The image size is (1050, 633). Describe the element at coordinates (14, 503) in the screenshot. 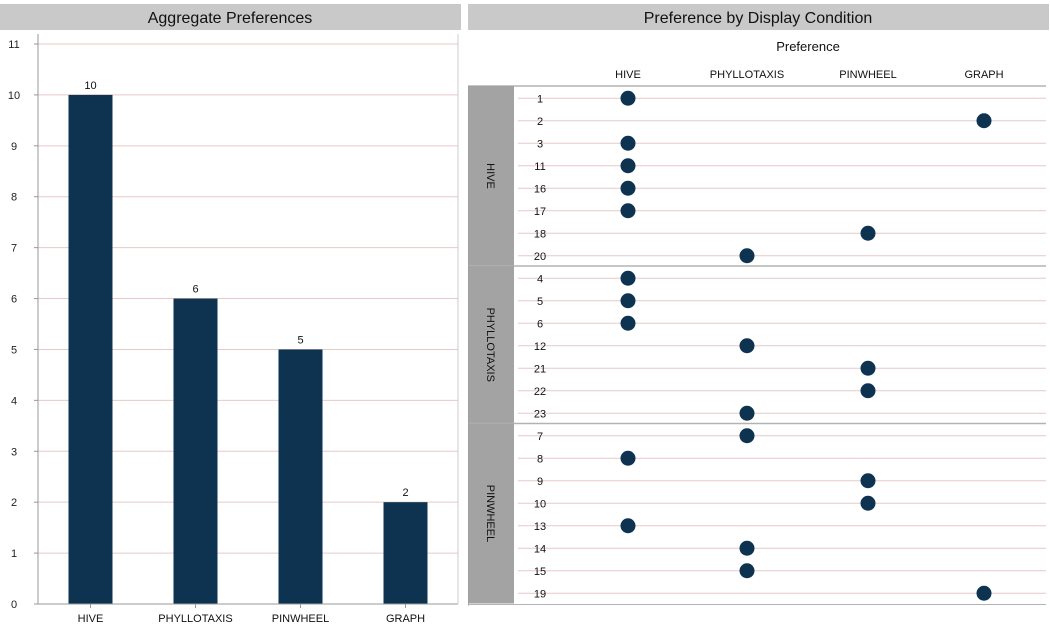

I see `left-y-tick-label: 2` at that location.